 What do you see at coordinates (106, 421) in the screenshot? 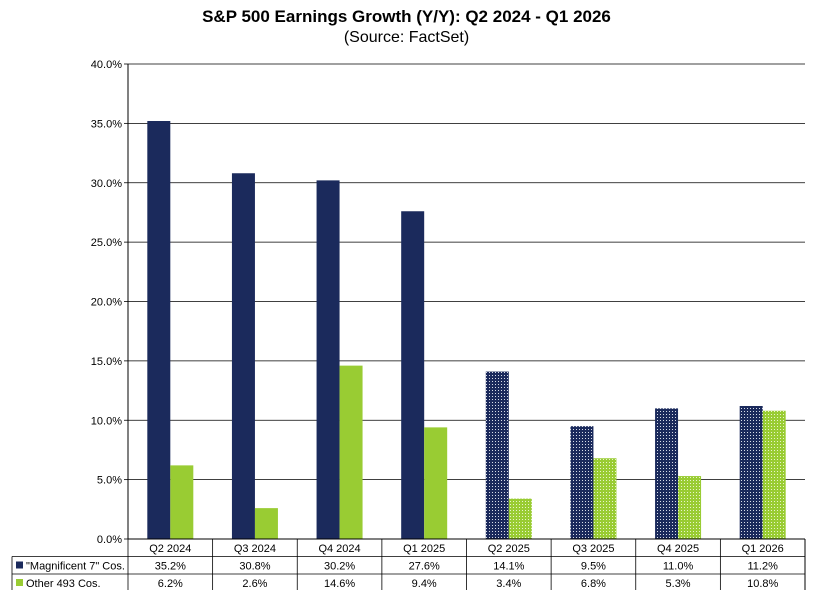
I see `y-tick-label: 10.0%` at bounding box center [106, 421].